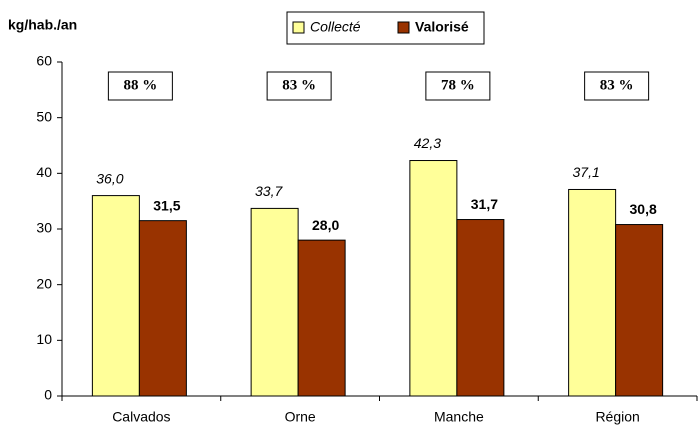 The width and height of the screenshot is (698, 430). I want to click on y-axis-label: kg/hab./an, so click(42, 25).